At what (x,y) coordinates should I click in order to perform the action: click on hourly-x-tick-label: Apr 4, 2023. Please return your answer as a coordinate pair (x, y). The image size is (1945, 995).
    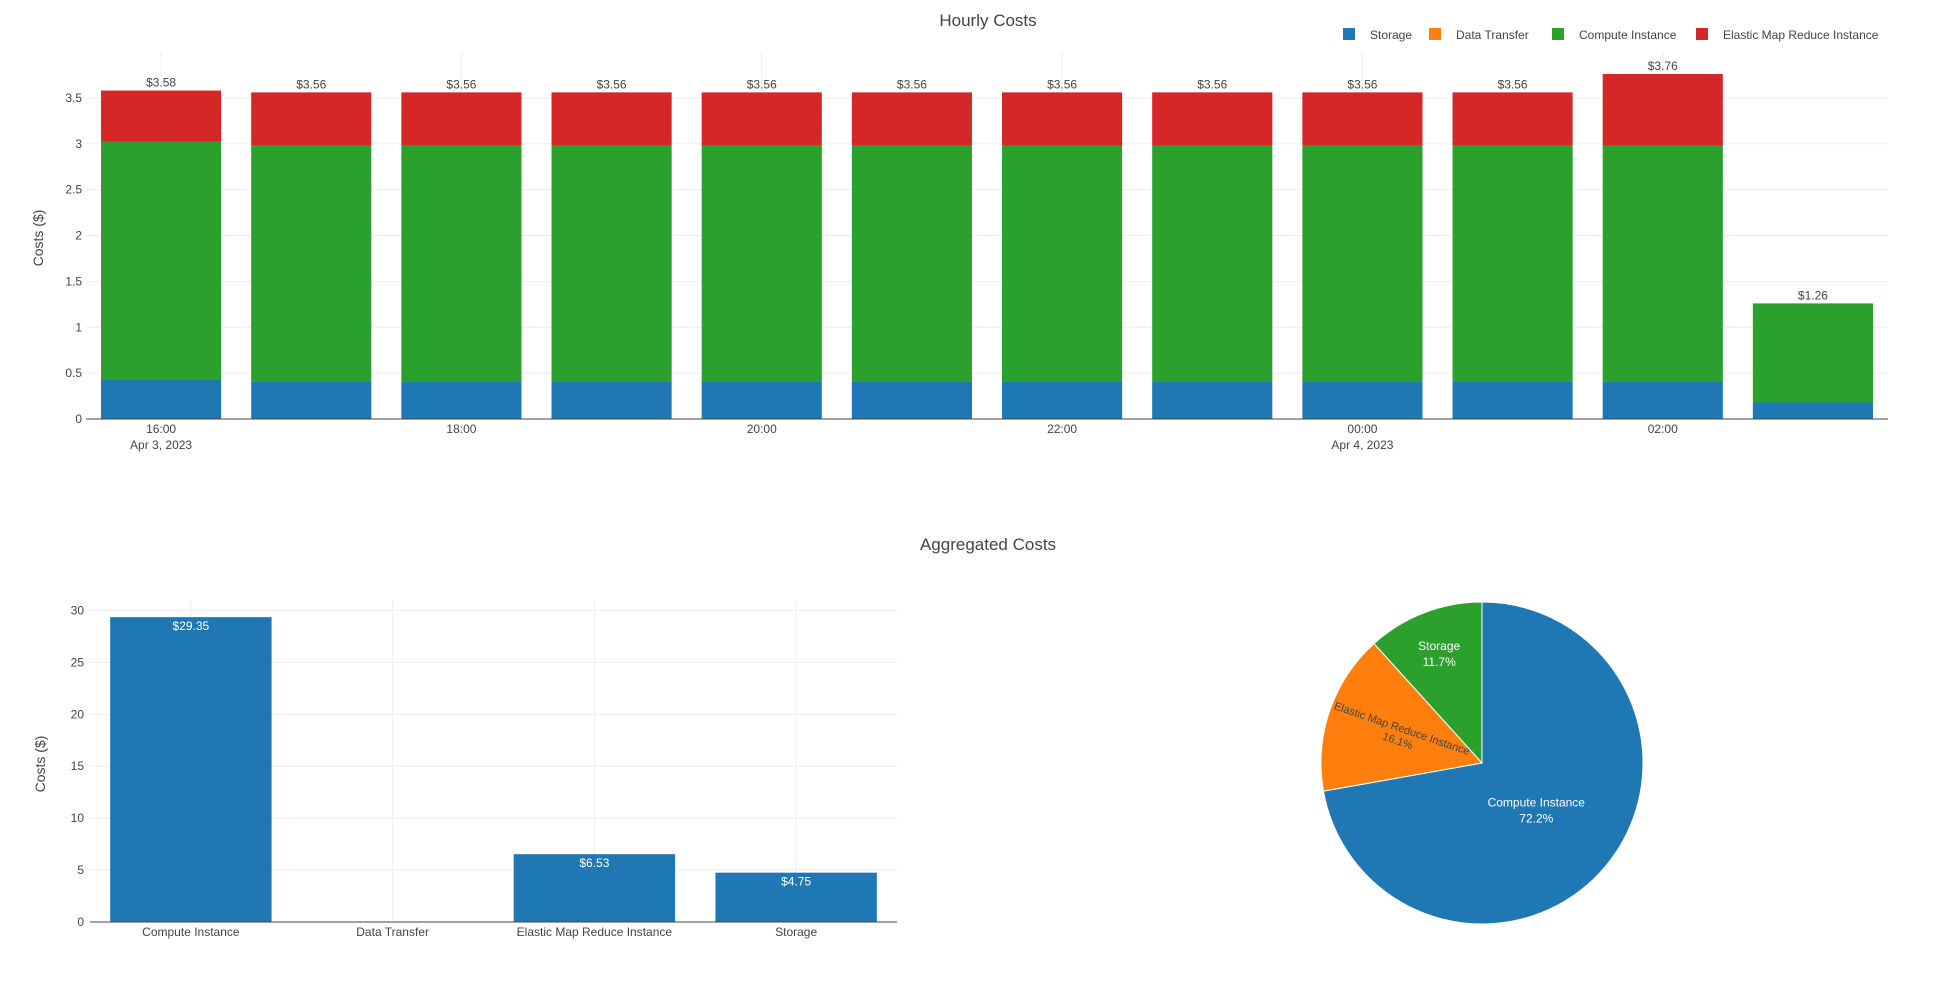
    Looking at the image, I should click on (1362, 445).